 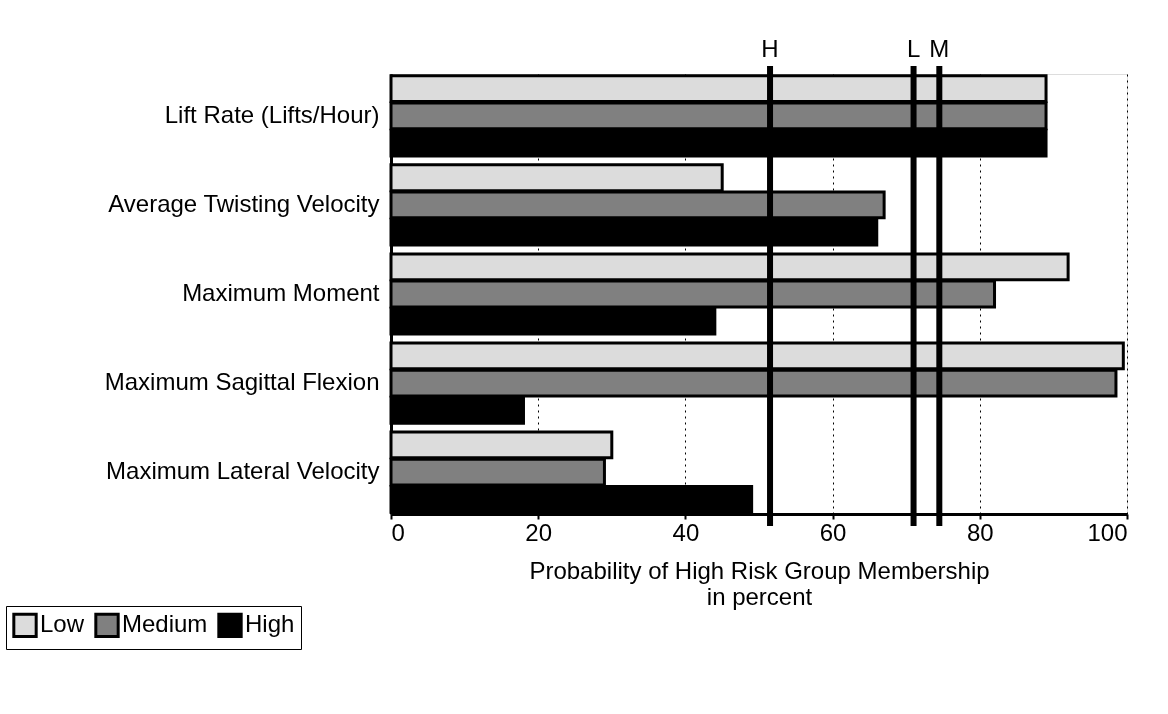 I want to click on x-axis-title: Probability of High Risk Group Membership in percent, so click(x=759, y=583).